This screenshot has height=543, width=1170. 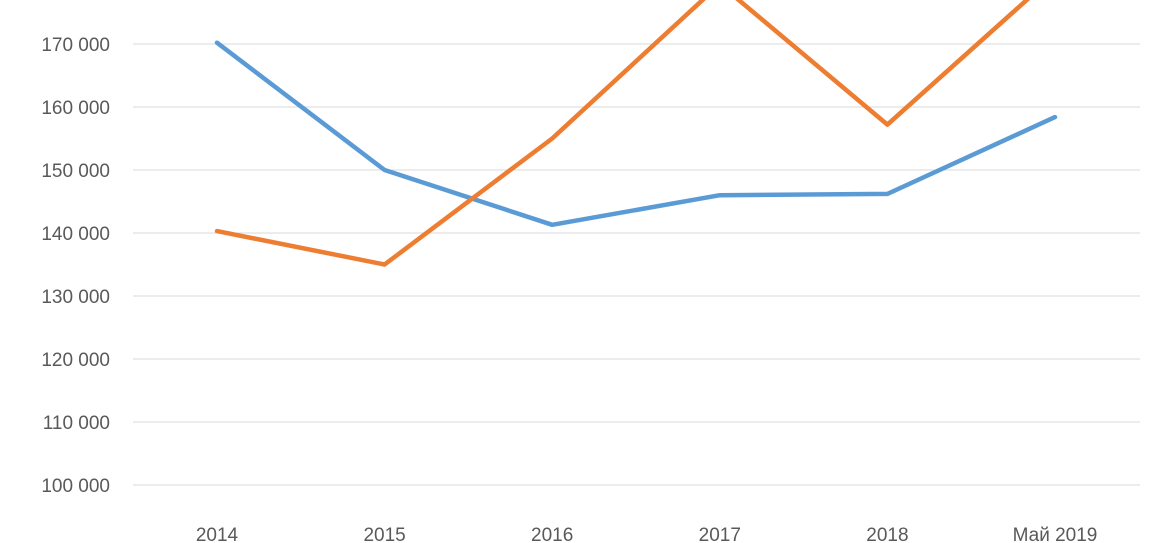 I want to click on y-tick-label: 100 000, so click(x=75, y=486).